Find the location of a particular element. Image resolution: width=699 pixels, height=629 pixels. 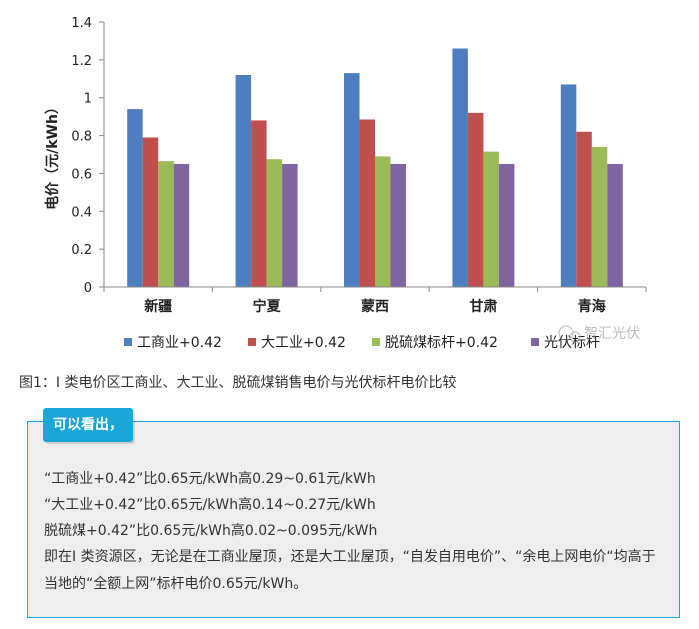

y-tick-label: 0 is located at coordinates (88, 288).